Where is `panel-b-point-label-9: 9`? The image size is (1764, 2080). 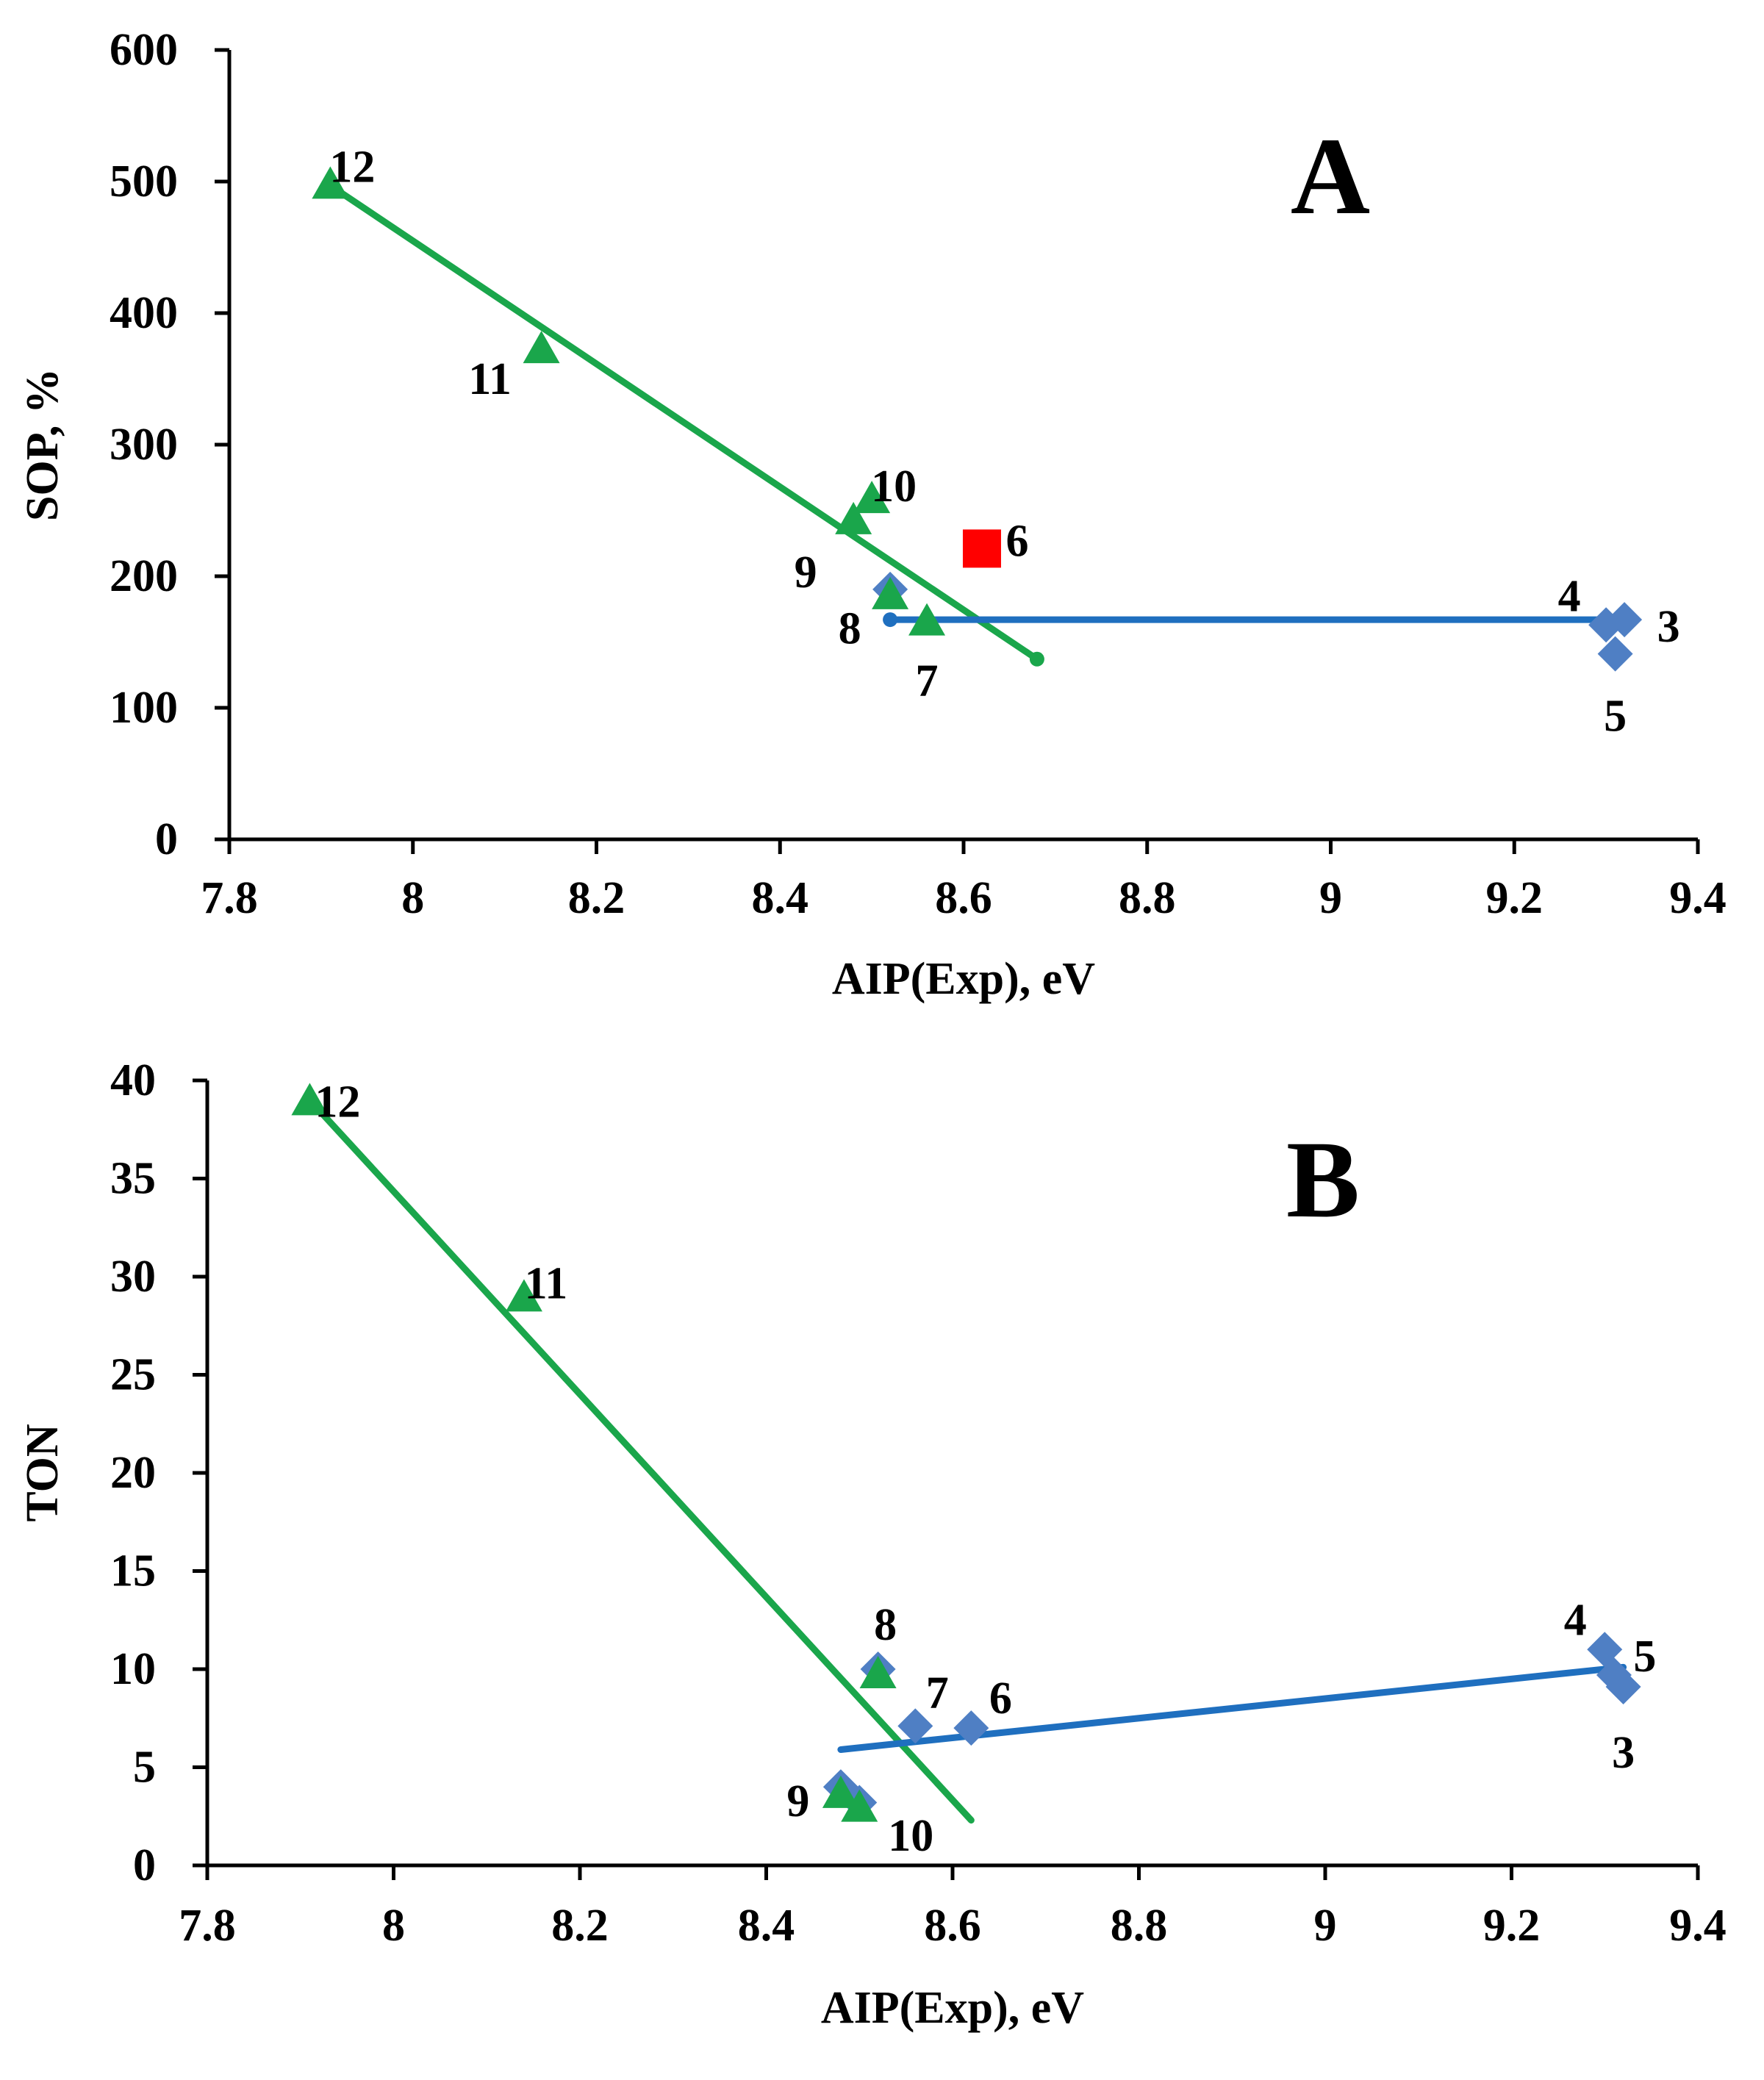 panel-b-point-label-9: 9 is located at coordinates (797, 1801).